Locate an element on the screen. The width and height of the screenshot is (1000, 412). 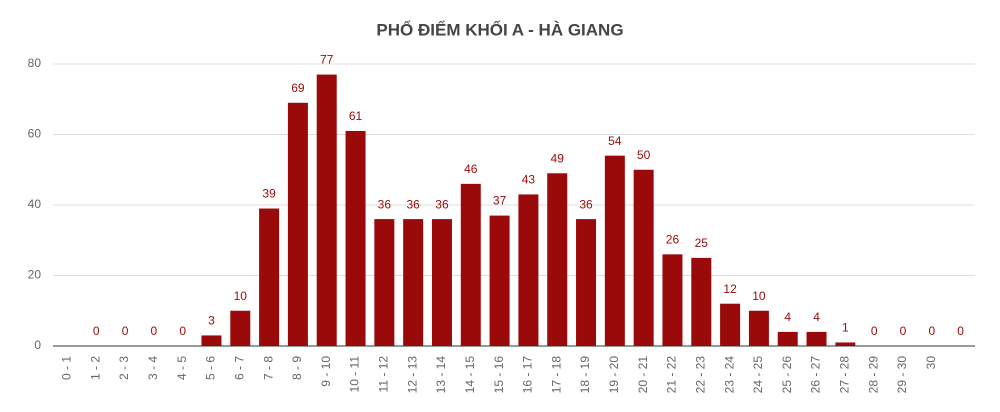
value-label: 46 is located at coordinates (471, 169).